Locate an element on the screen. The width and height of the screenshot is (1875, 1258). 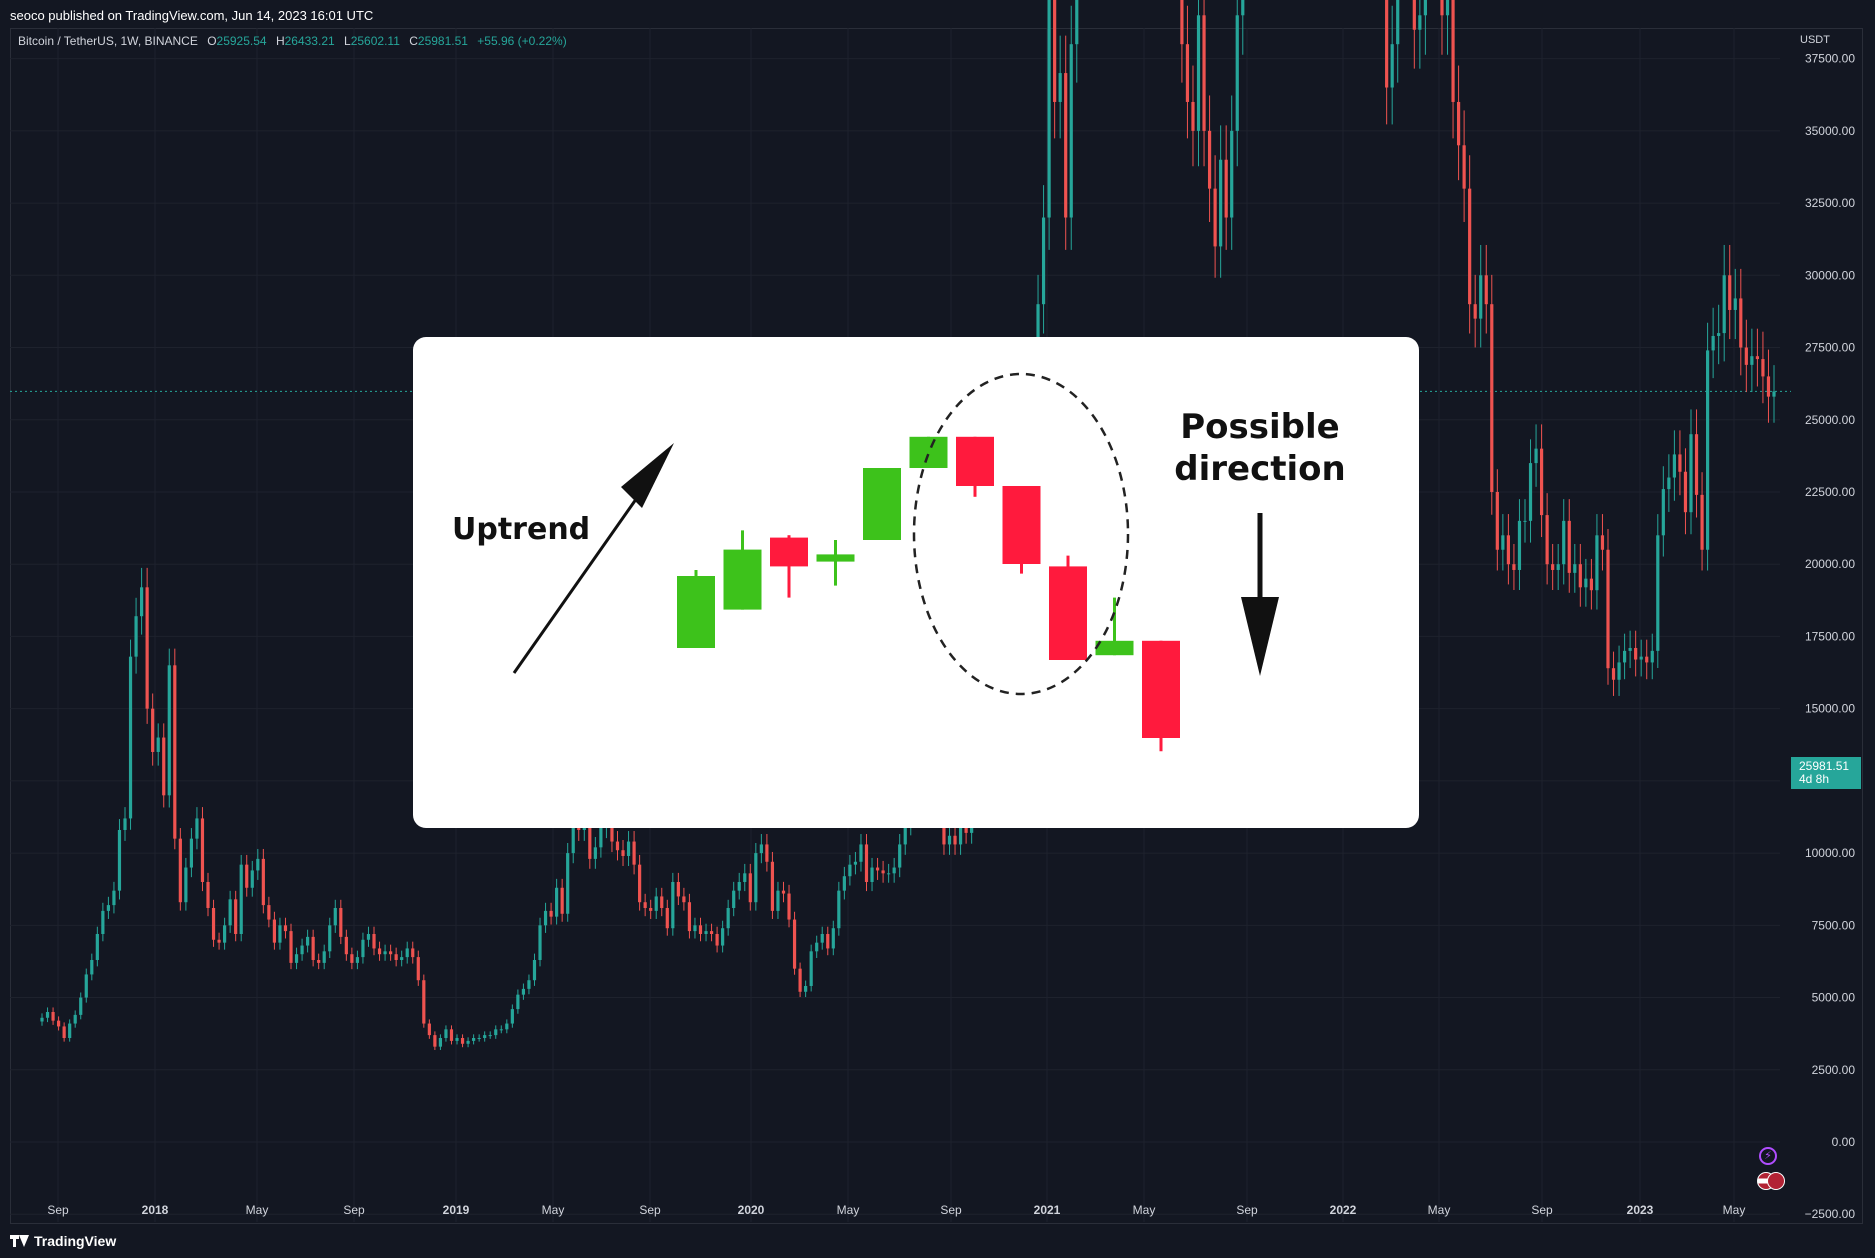
price-tick-label: 5000.00 is located at coordinates (1834, 998).